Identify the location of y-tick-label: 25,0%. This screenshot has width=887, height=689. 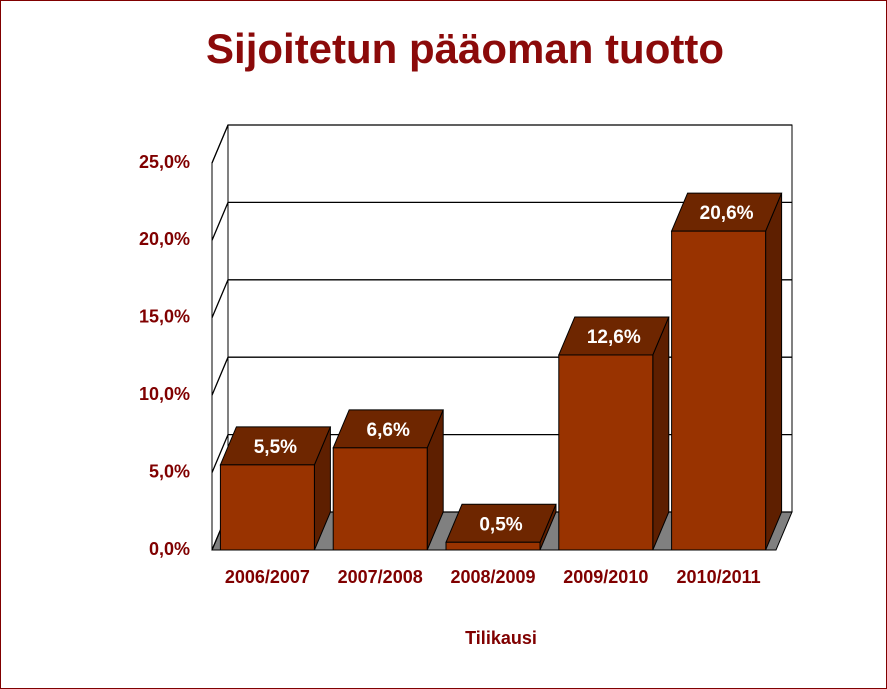
(164, 162).